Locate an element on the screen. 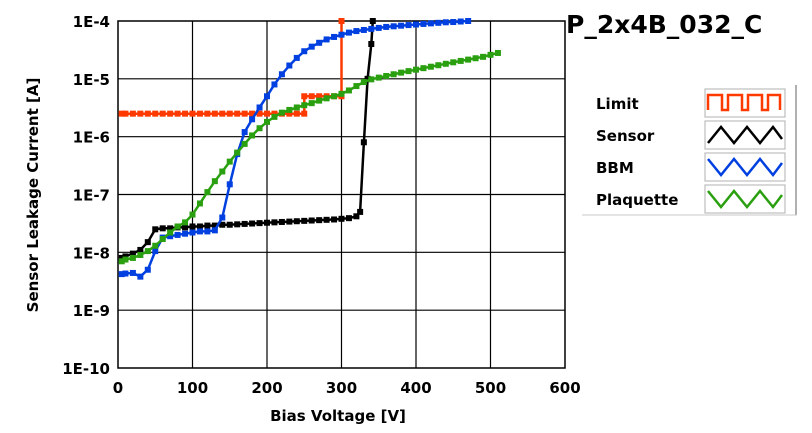 The width and height of the screenshot is (812, 433). y-tick-label: 1E-6 is located at coordinates (91, 138).